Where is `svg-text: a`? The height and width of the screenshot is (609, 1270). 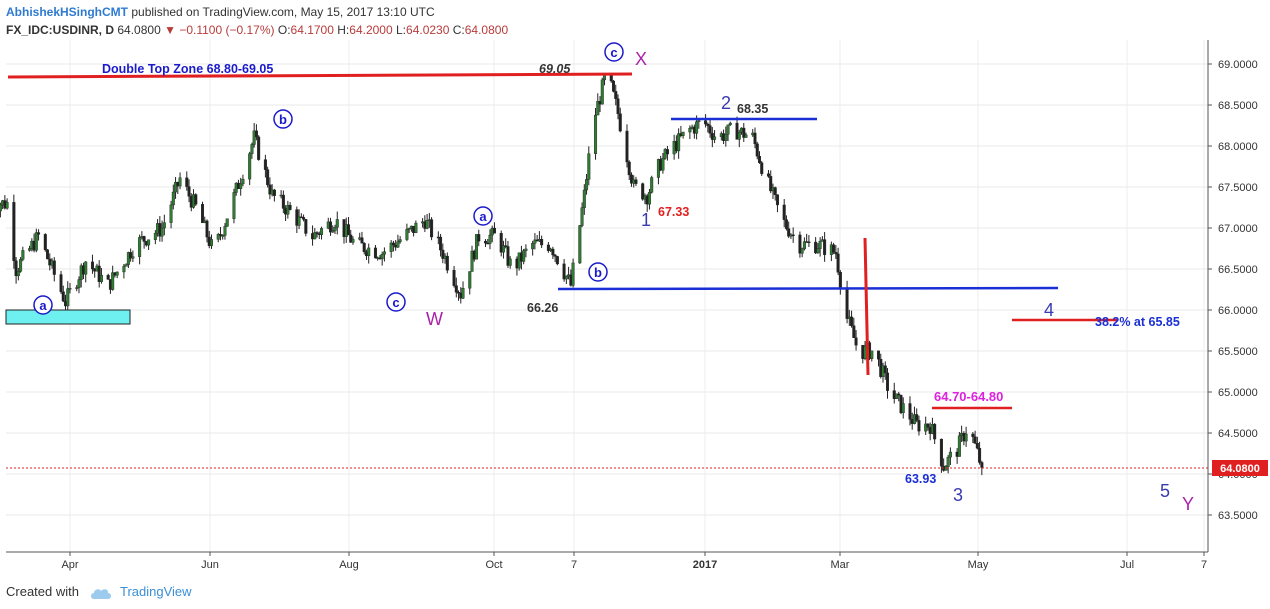 svg-text: a is located at coordinates (483, 216).